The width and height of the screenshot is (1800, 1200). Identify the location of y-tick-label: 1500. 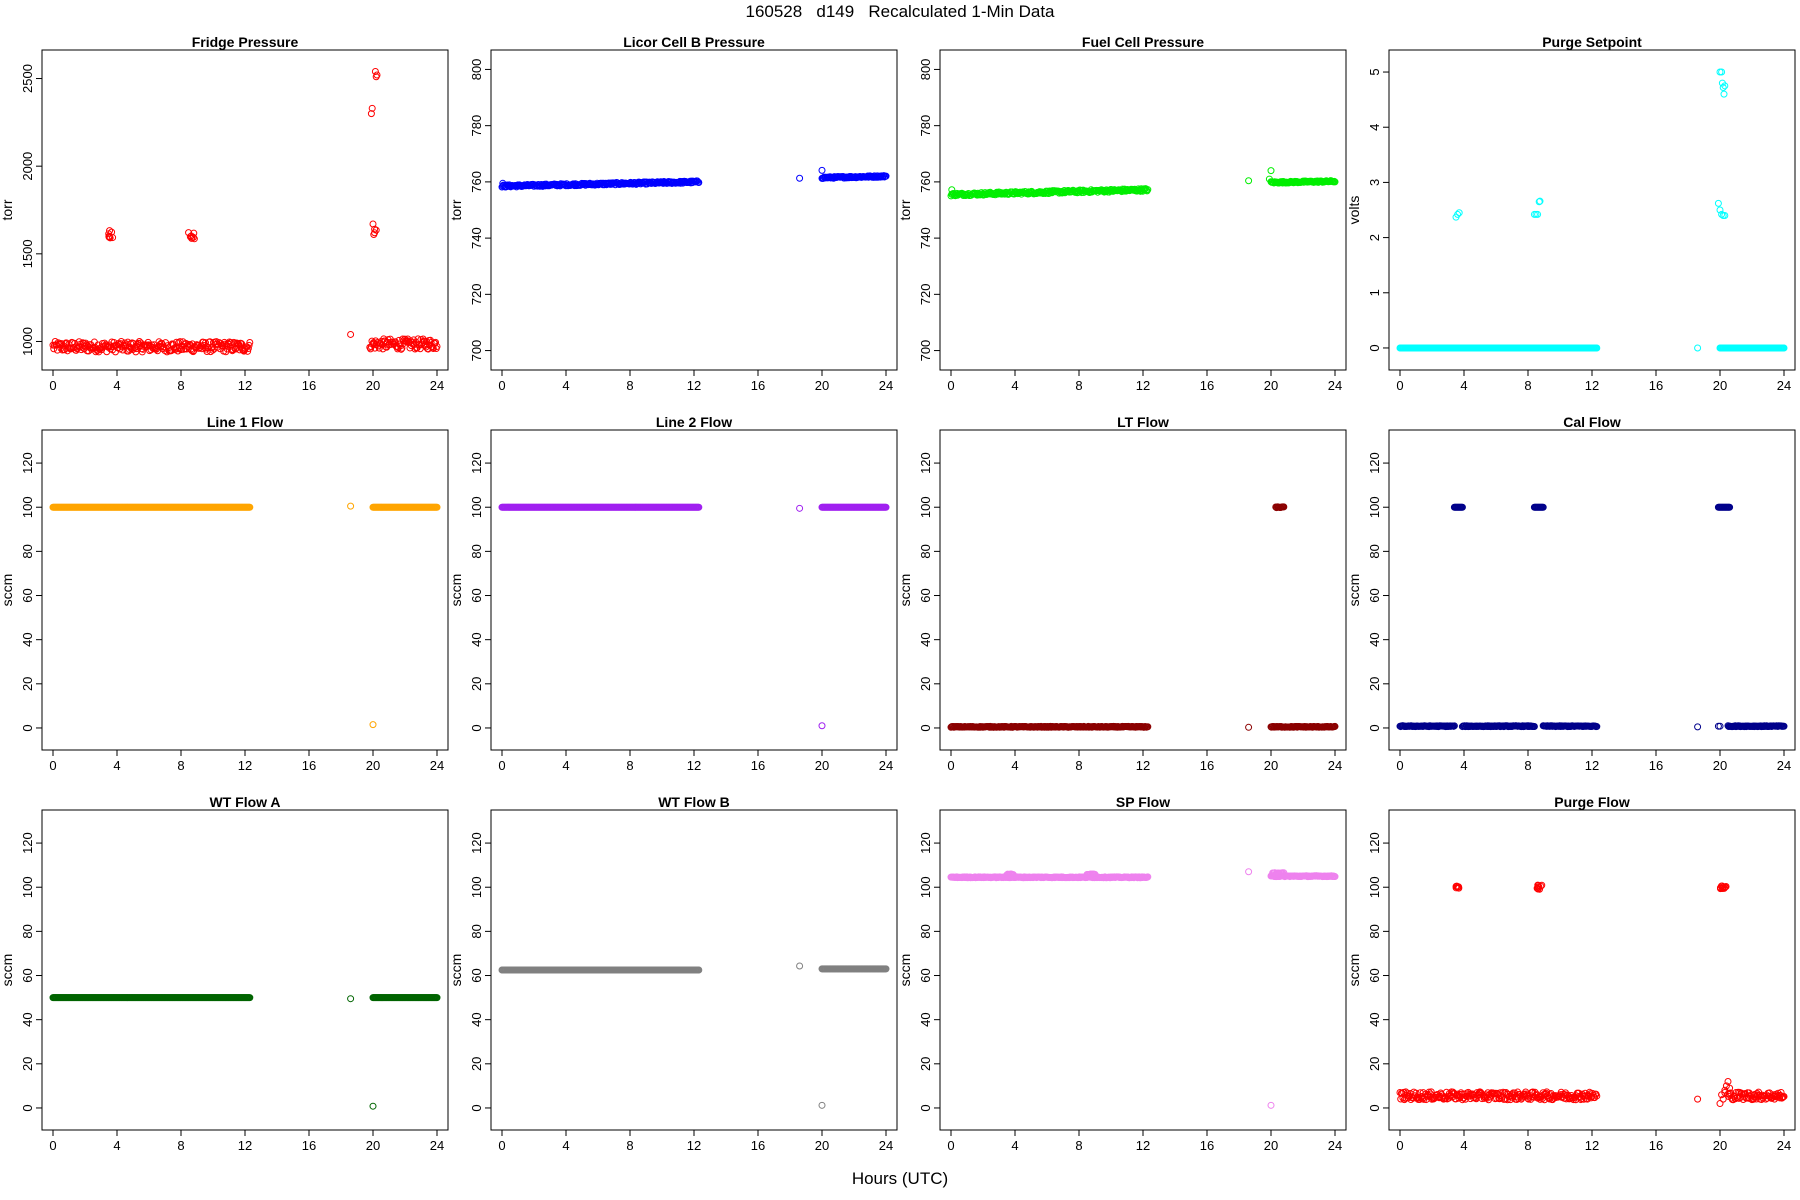
(27, 253).